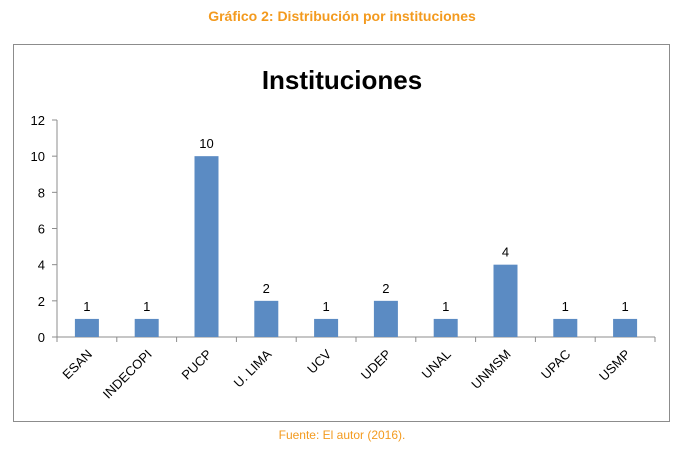  I want to click on y-tick-label: 8, so click(41, 192).